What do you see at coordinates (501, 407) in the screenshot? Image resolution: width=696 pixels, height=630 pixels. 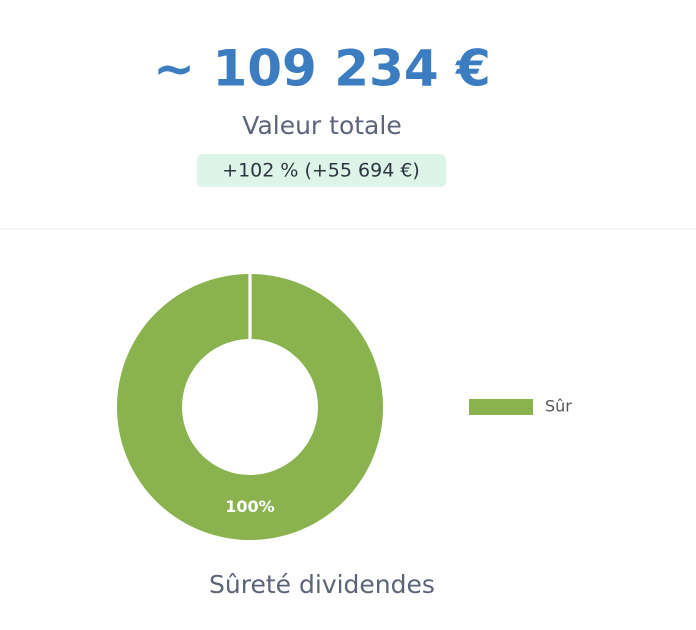 I see `legend-swatch` at bounding box center [501, 407].